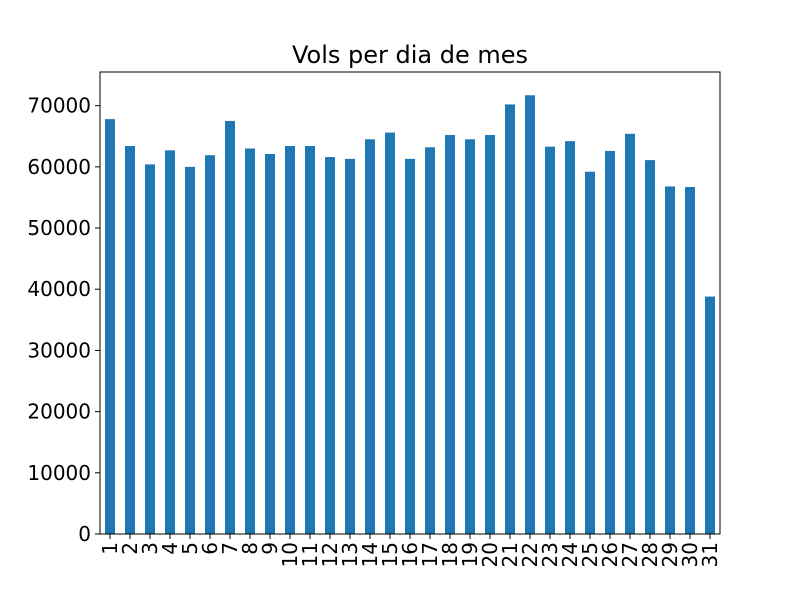 Image resolution: width=800 pixels, height=600 pixels. What do you see at coordinates (270, 548) in the screenshot?
I see `x-tick-label: 9` at bounding box center [270, 548].